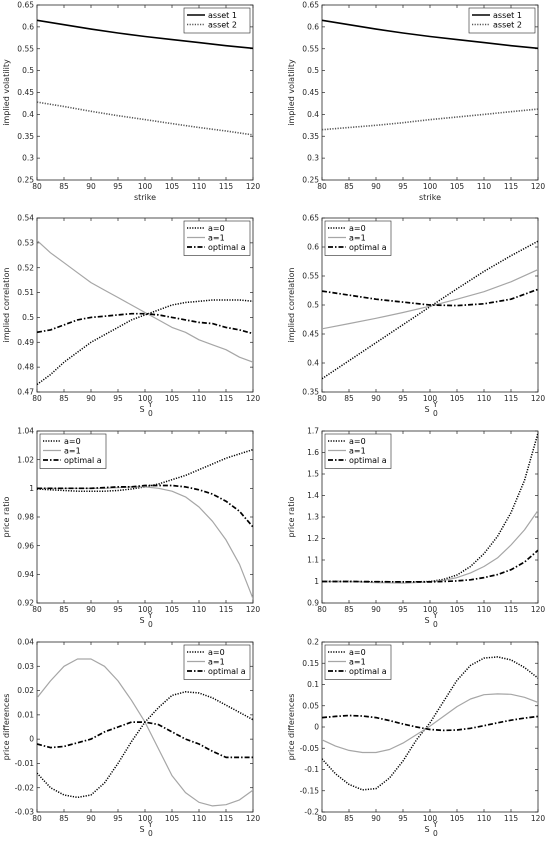 This screenshot has width=550, height=846. I want to click on y-tick-label: 0.54, so click(25, 218).